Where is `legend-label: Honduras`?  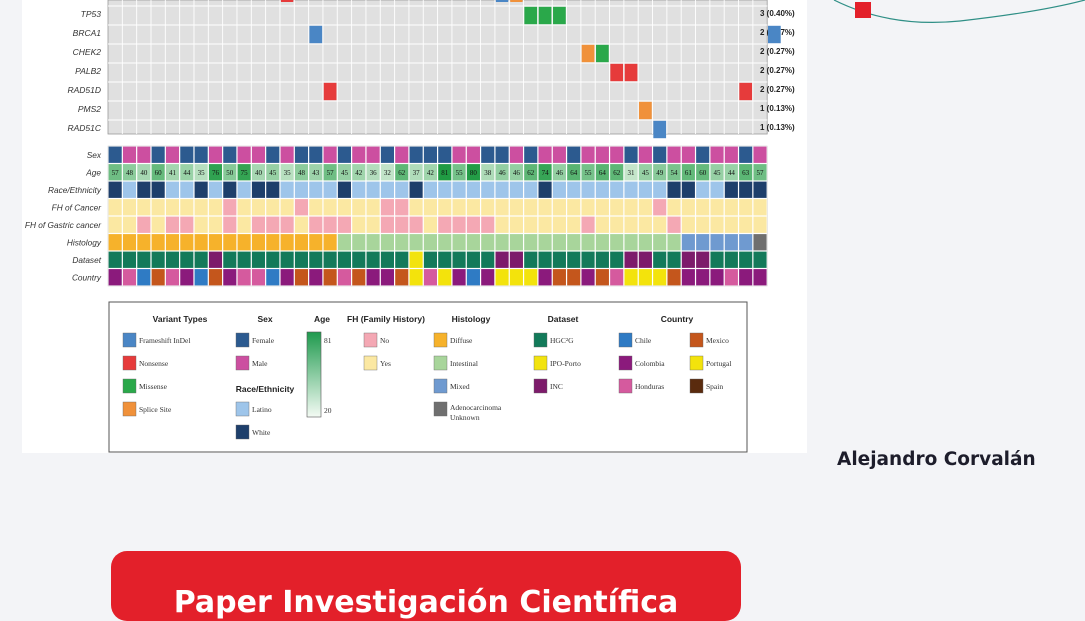
legend-label: Honduras is located at coordinates (649, 386).